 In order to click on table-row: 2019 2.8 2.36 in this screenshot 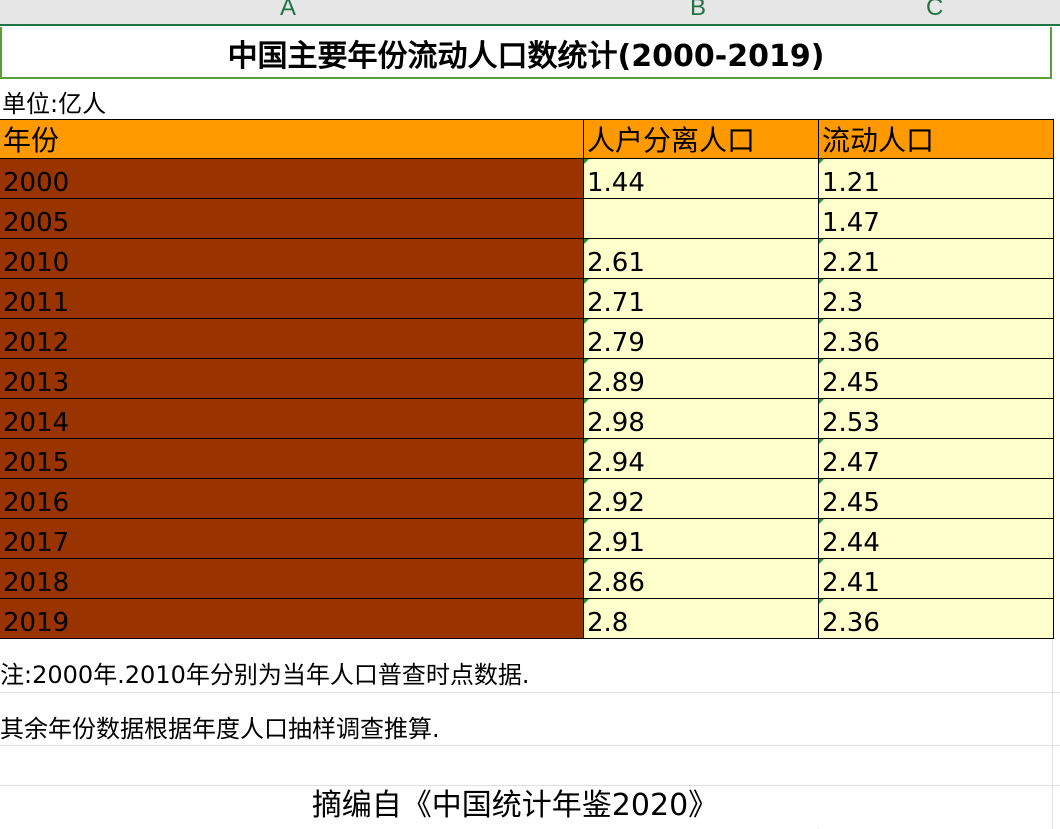, I will do `click(527, 619)`.